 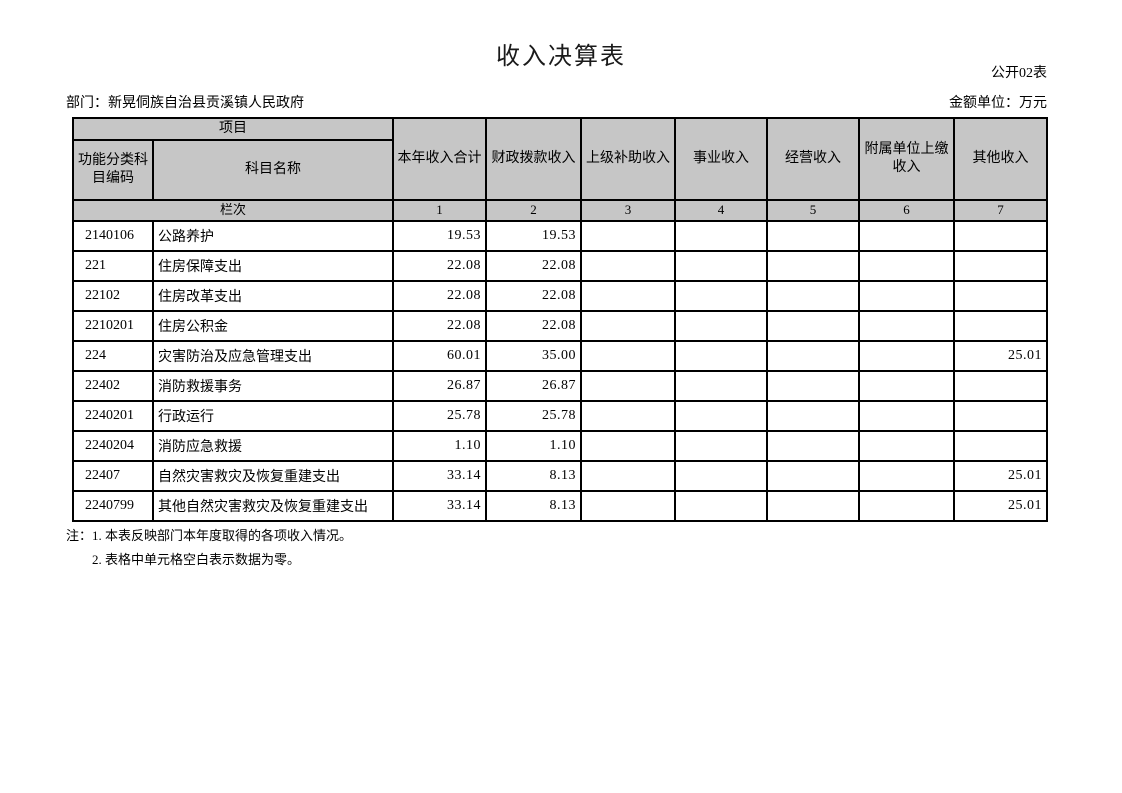 I want to click on row-code-cell: 22407, so click(x=113, y=475).